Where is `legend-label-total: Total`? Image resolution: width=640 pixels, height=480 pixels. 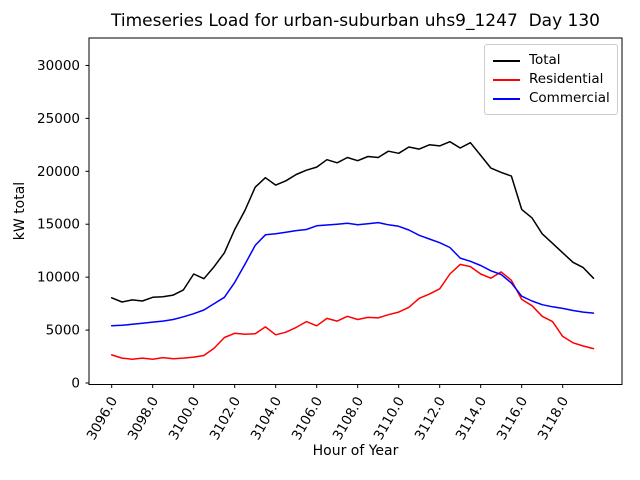 legend-label-total: Total is located at coordinates (545, 60).